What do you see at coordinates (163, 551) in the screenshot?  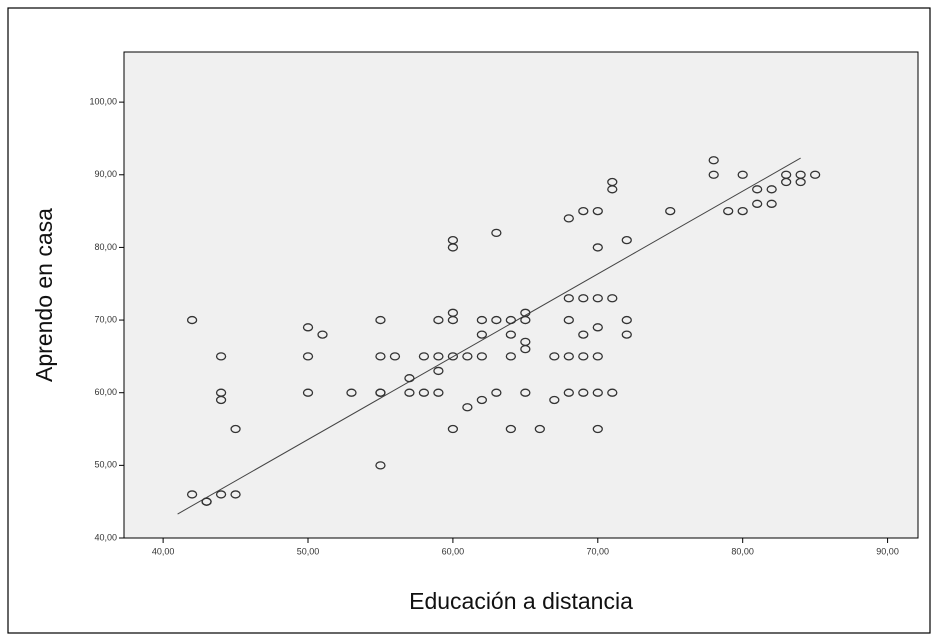 I see `x-tick-label: 40,00` at bounding box center [163, 551].